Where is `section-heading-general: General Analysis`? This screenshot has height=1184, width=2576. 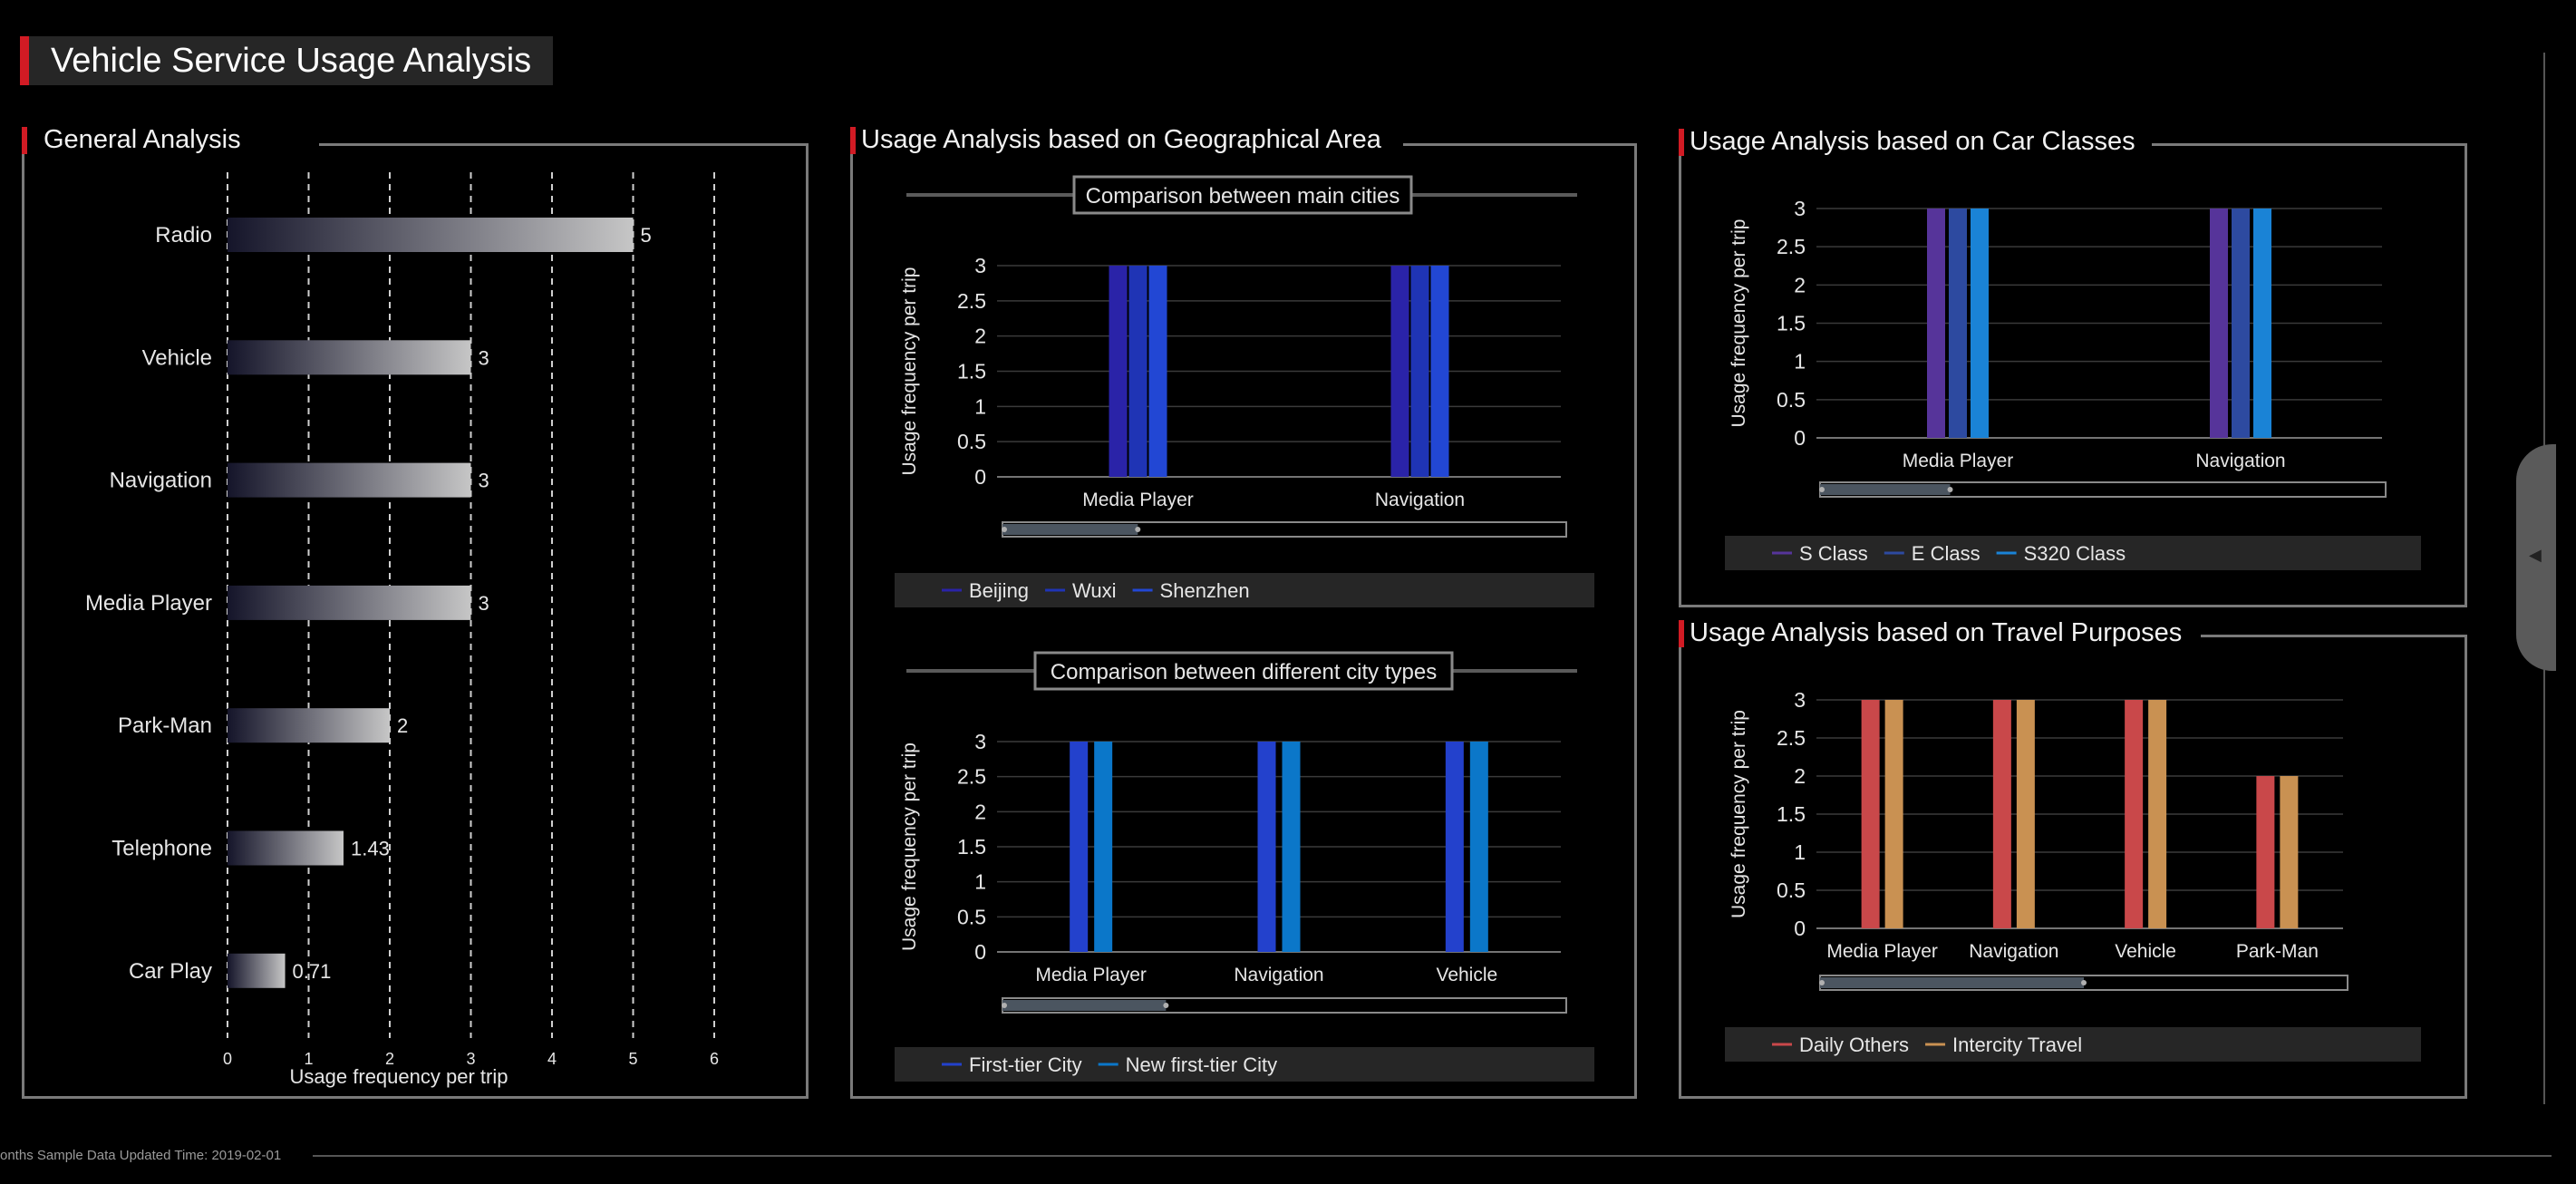
section-heading-general: General Analysis is located at coordinates (131, 140).